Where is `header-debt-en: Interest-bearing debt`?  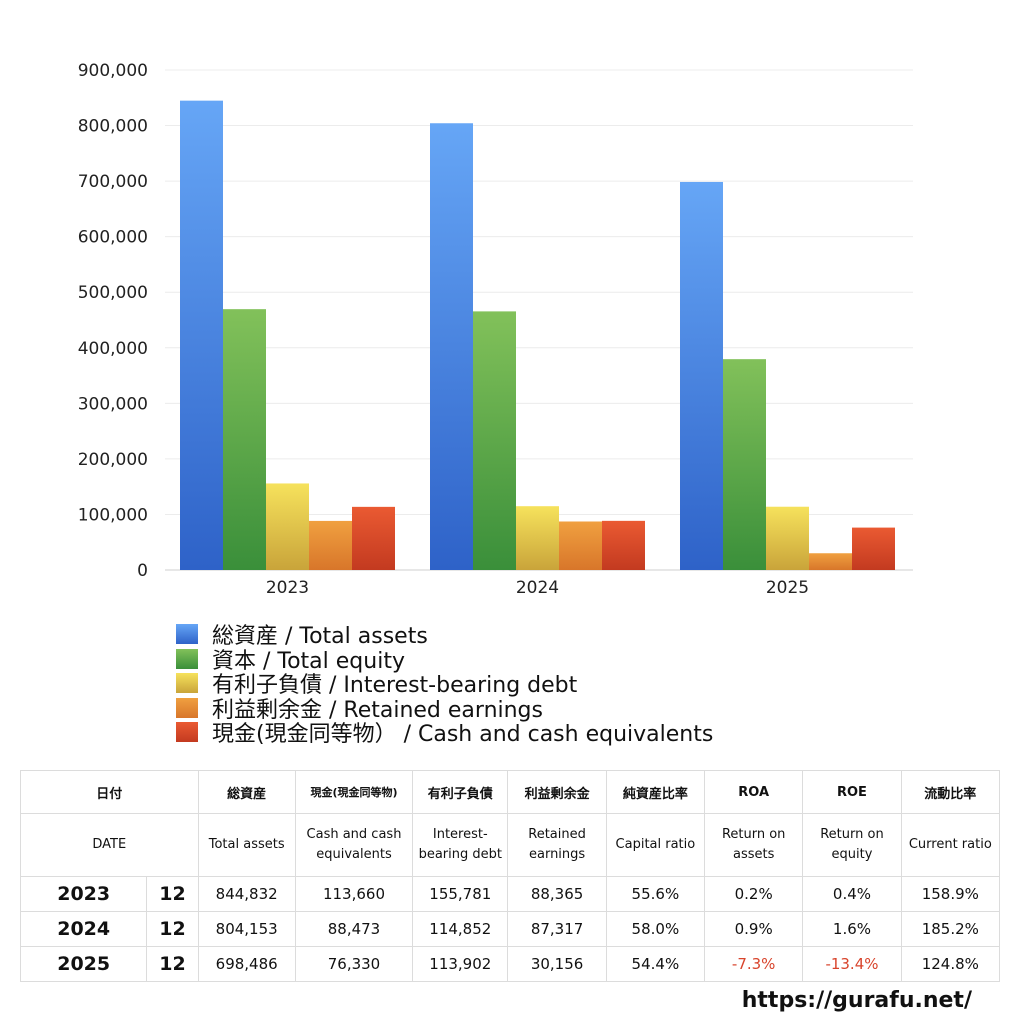
header-debt-en: Interest-bearing debt is located at coordinates (460, 845).